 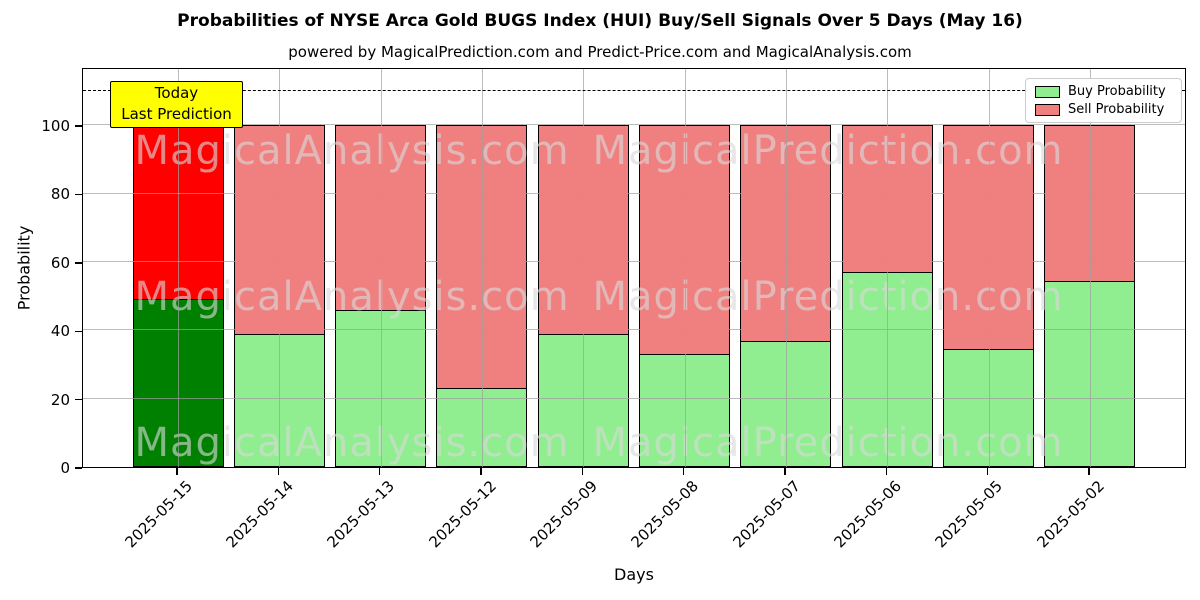 I want to click on x-tick-label-2025-05-13: 2025-05-13, so click(x=361, y=514).